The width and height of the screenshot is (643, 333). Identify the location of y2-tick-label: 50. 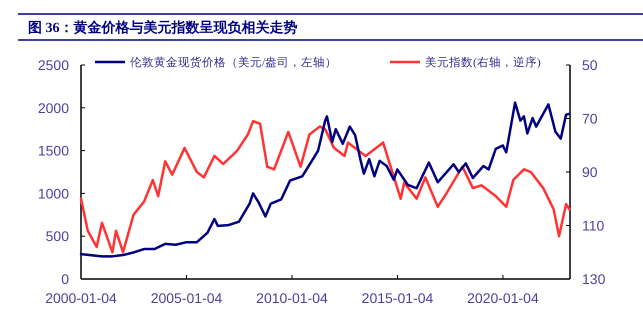
(590, 65).